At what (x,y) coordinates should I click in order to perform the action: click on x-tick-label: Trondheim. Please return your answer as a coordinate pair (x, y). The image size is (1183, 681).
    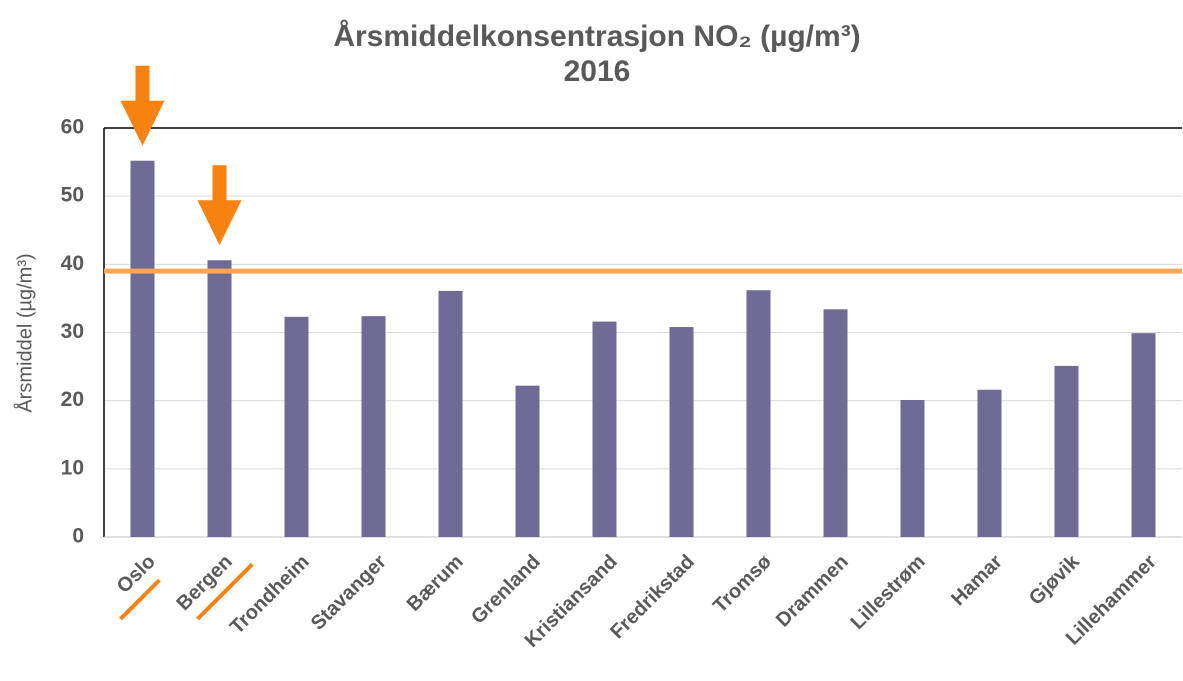
    Looking at the image, I should click on (270, 595).